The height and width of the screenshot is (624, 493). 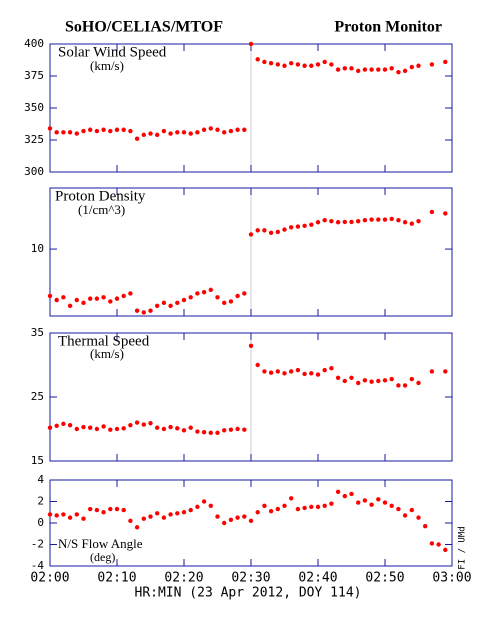 I want to click on credit: FI / UMd, so click(x=463, y=547).